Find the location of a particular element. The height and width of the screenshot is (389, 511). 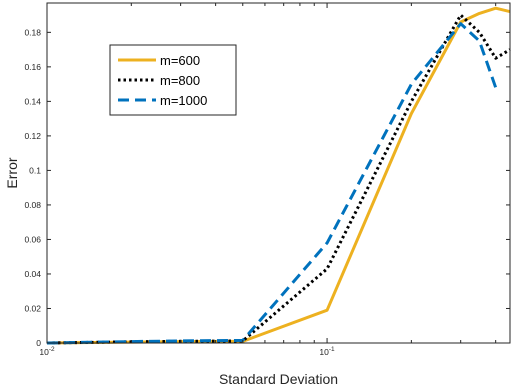

x-tick-exponent: -1 is located at coordinates (332, 349).